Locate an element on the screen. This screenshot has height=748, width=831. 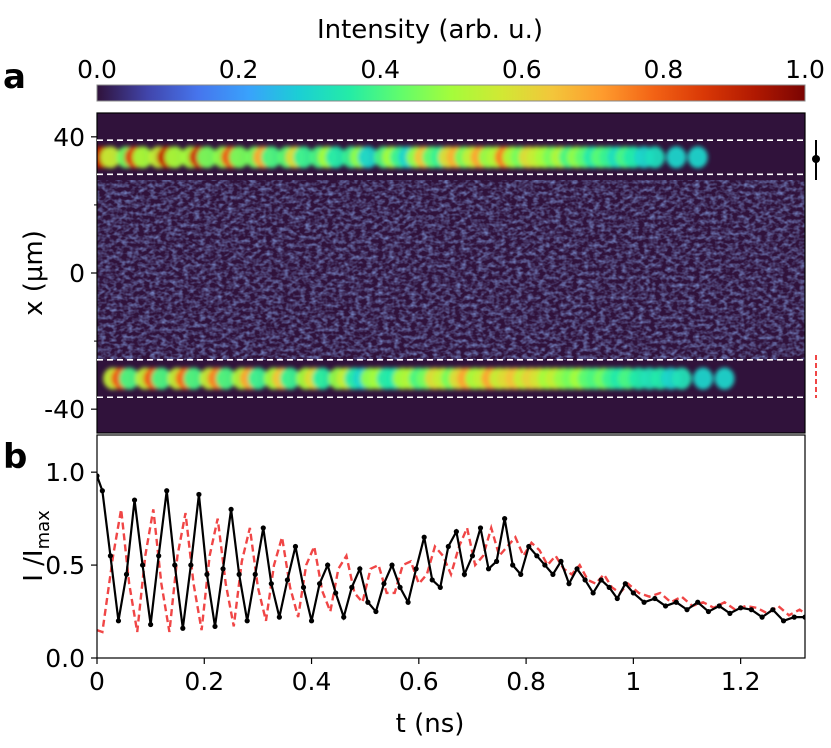
x-tick-label: 1 is located at coordinates (633, 681).